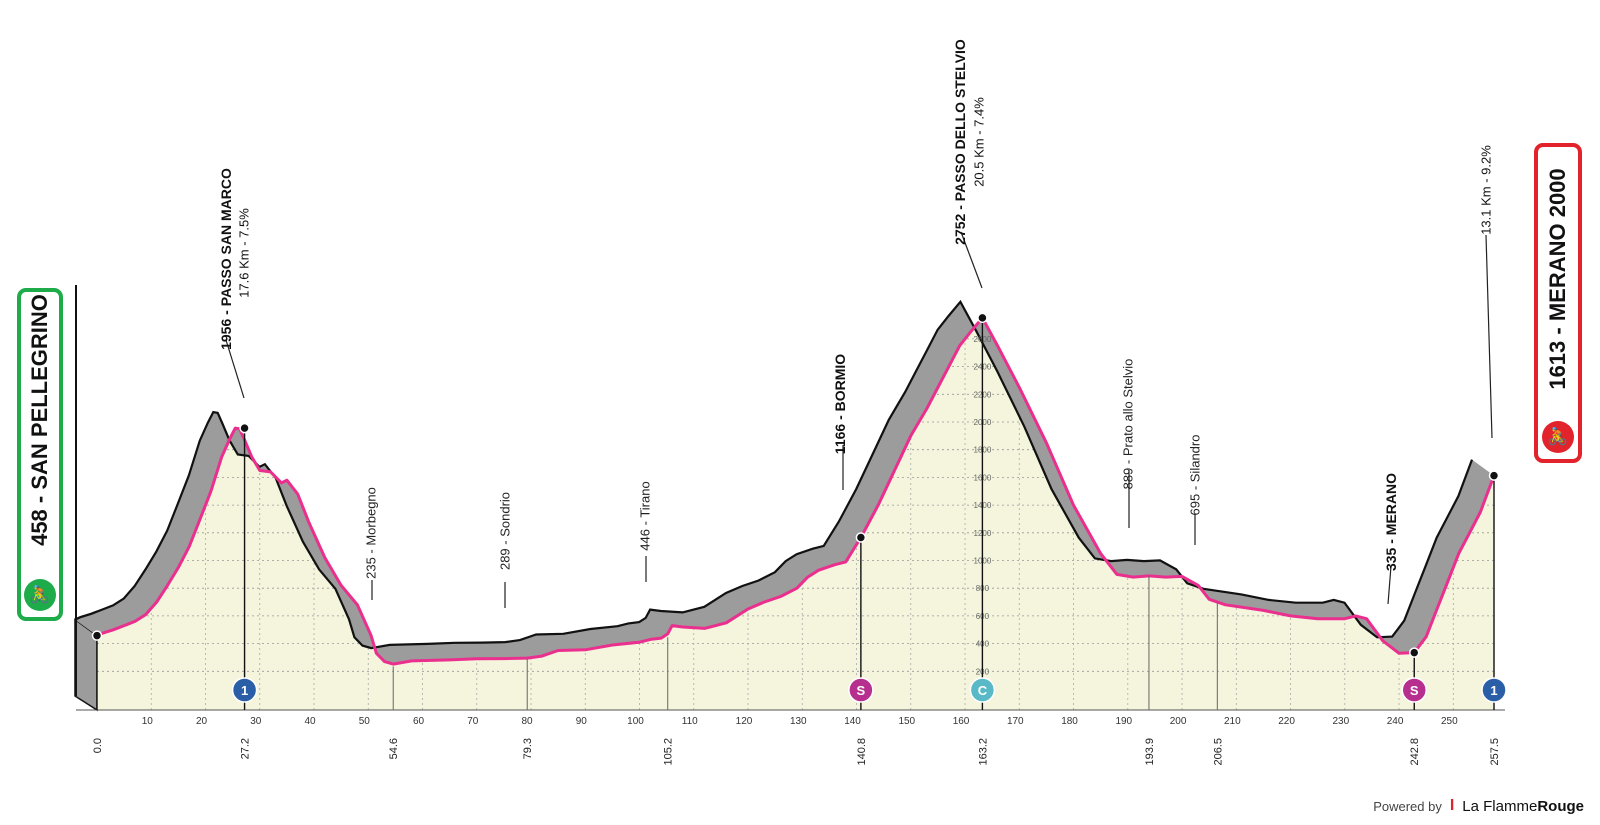 The image size is (1600, 825). What do you see at coordinates (473, 721) in the screenshot?
I see `km-tick-label: 70` at bounding box center [473, 721].